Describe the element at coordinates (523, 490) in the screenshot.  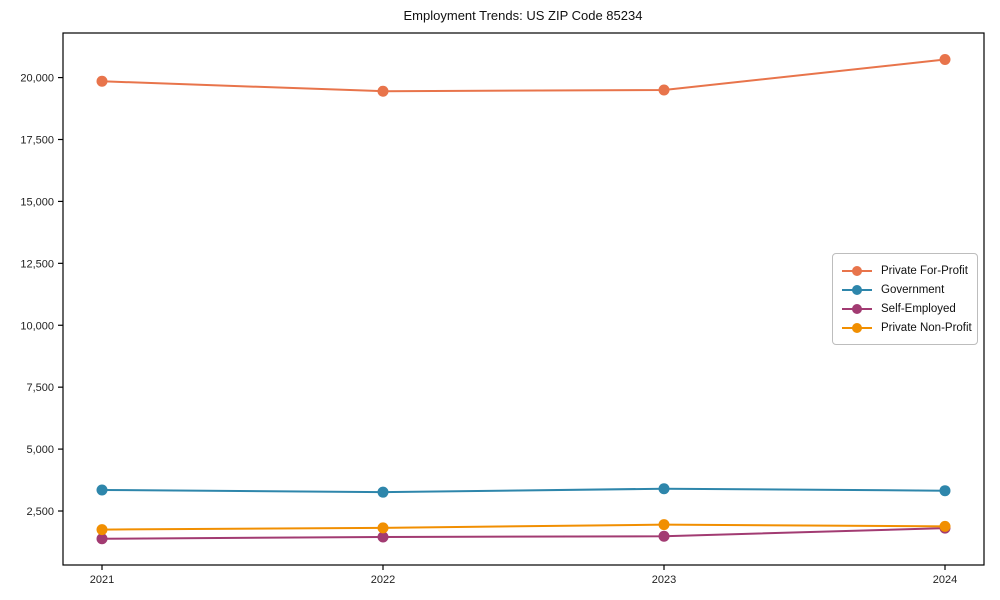
I see `series-line-government` at that location.